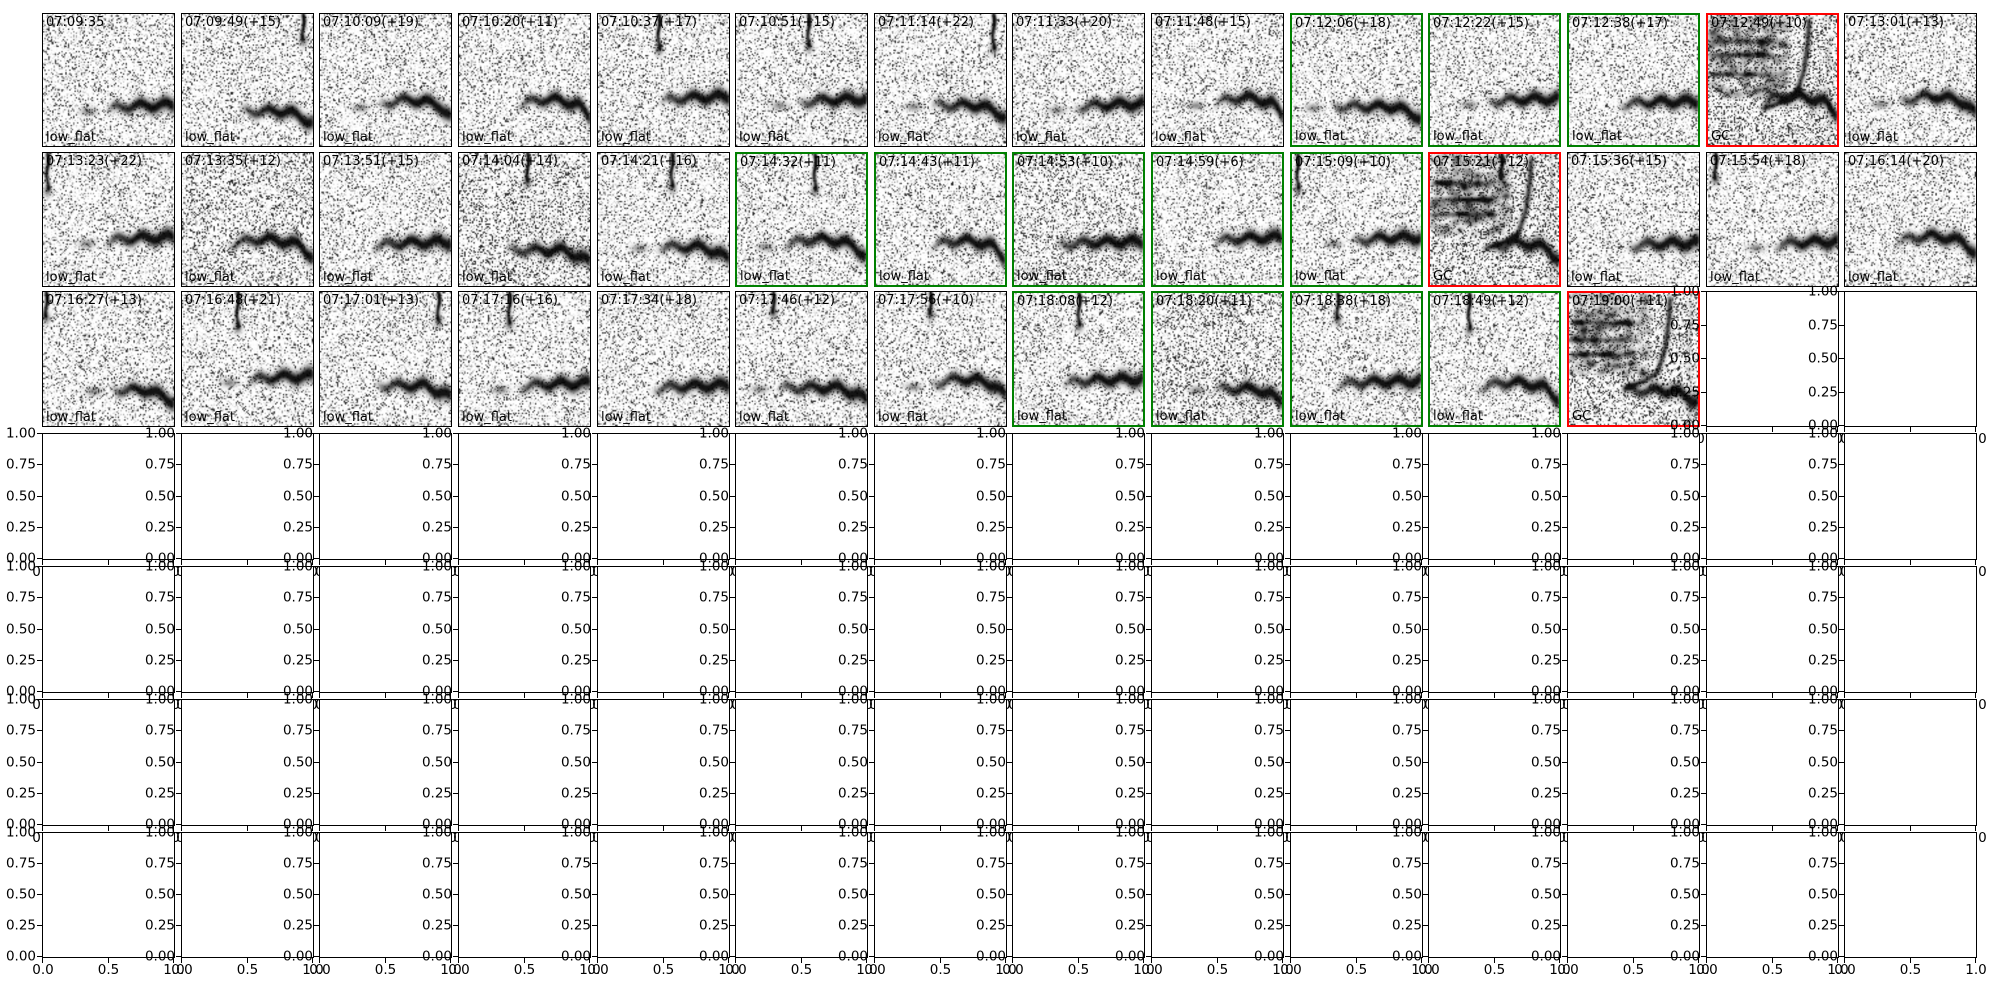  Describe the element at coordinates (1013, 970) in the screenshot. I see `x-tick-label: 0.0` at that location.